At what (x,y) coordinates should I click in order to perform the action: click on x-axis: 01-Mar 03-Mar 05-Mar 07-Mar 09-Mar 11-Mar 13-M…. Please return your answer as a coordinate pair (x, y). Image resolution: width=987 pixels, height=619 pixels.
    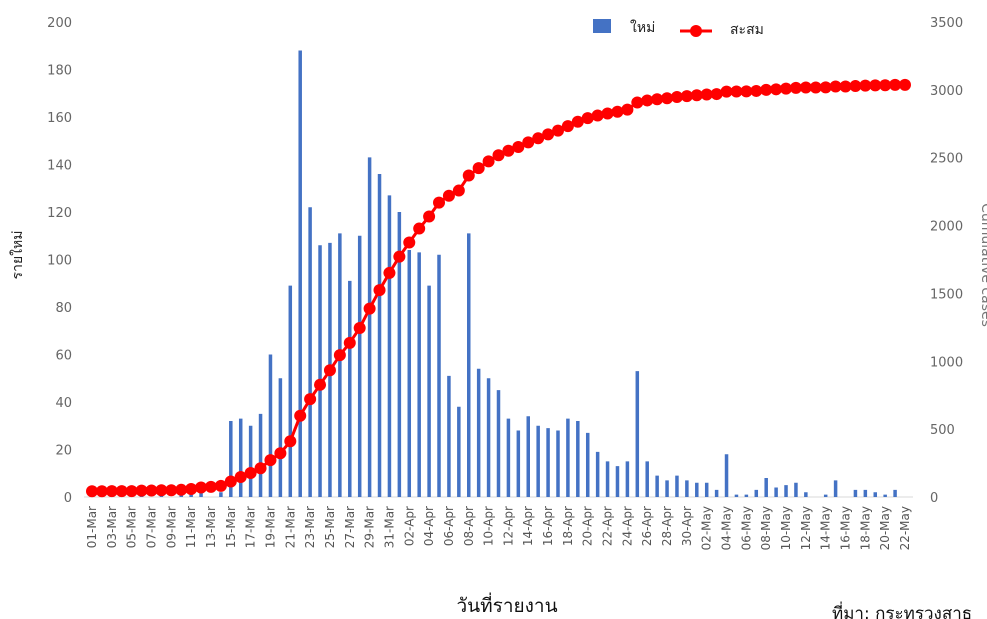
    Looking at the image, I should click on (498, 528).